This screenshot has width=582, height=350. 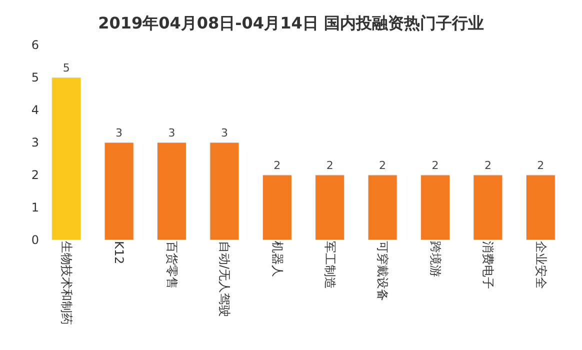 I want to click on x-tick-label: K12, so click(x=119, y=252).